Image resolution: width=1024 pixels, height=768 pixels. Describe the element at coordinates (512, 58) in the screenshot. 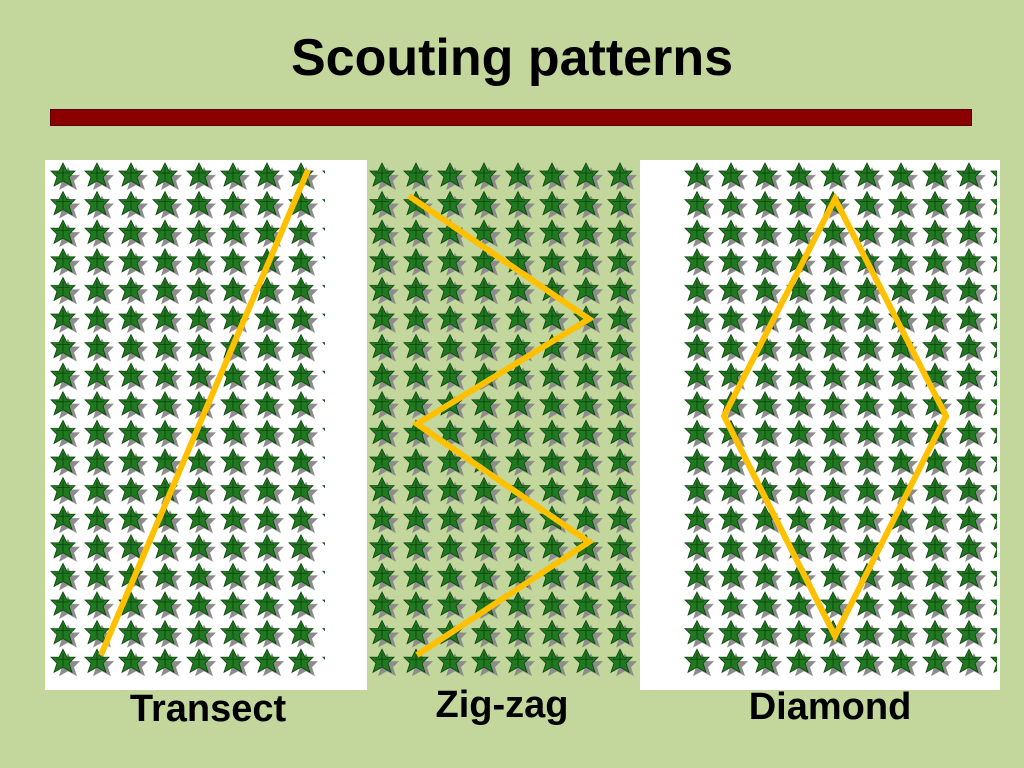

I see `slide-title: Scouting patterns` at that location.